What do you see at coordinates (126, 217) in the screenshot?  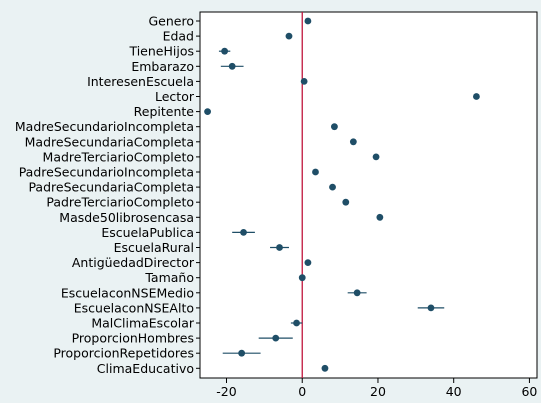 I see `y-tick-label: Masde50librosencasa` at bounding box center [126, 217].